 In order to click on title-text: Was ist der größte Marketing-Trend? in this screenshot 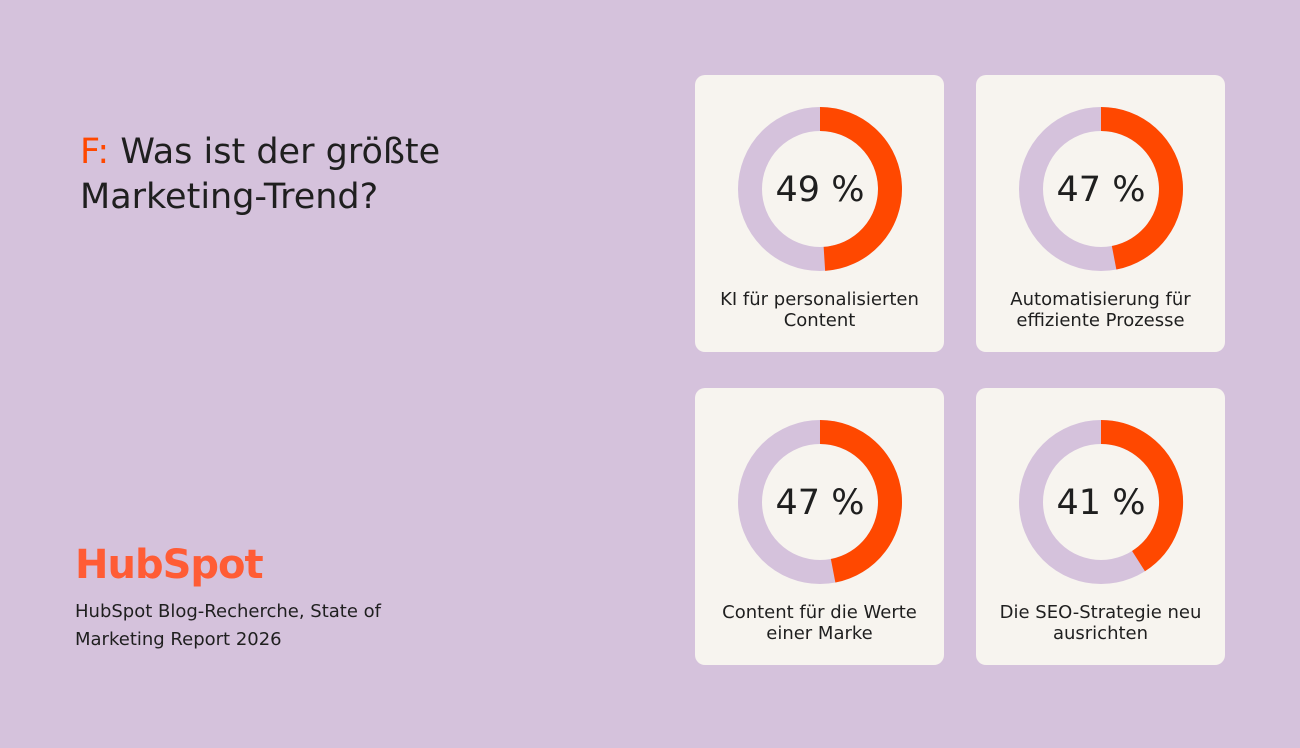, I will do `click(260, 174)`.